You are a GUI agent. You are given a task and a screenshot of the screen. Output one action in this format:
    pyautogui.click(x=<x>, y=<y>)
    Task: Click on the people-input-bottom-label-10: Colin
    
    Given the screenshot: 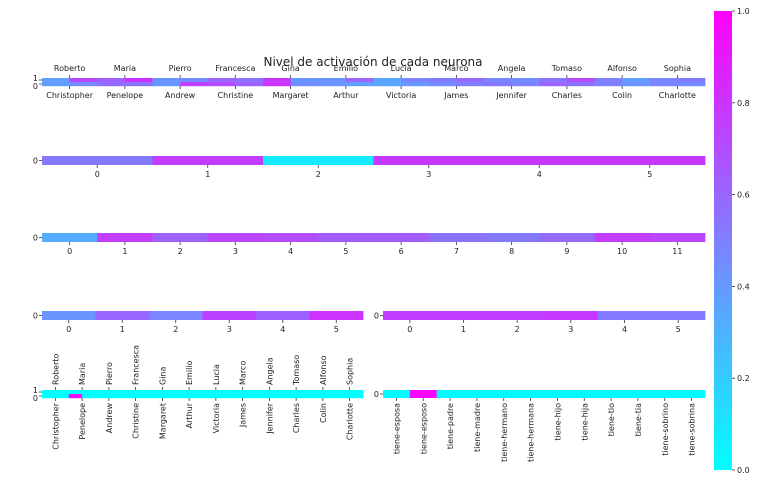 What is the action you would take?
    pyautogui.click(x=622, y=95)
    